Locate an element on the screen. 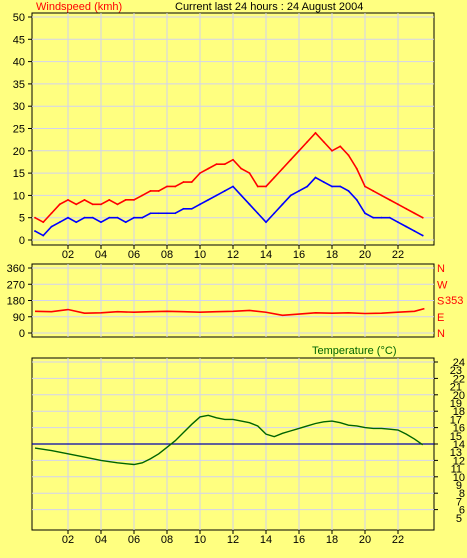 The image size is (467, 558). temperature-xtick-label-02: 02 is located at coordinates (68, 540).